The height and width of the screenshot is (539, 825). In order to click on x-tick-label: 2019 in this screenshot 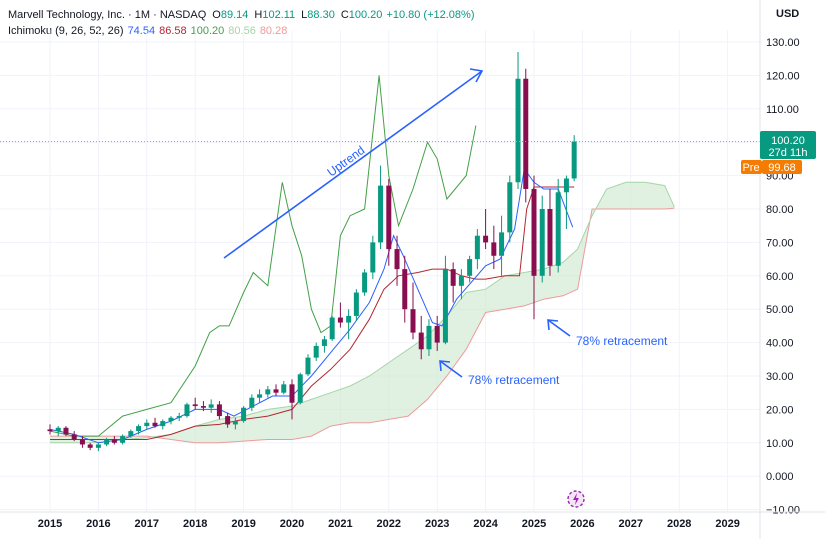, I will do `click(243, 524)`.